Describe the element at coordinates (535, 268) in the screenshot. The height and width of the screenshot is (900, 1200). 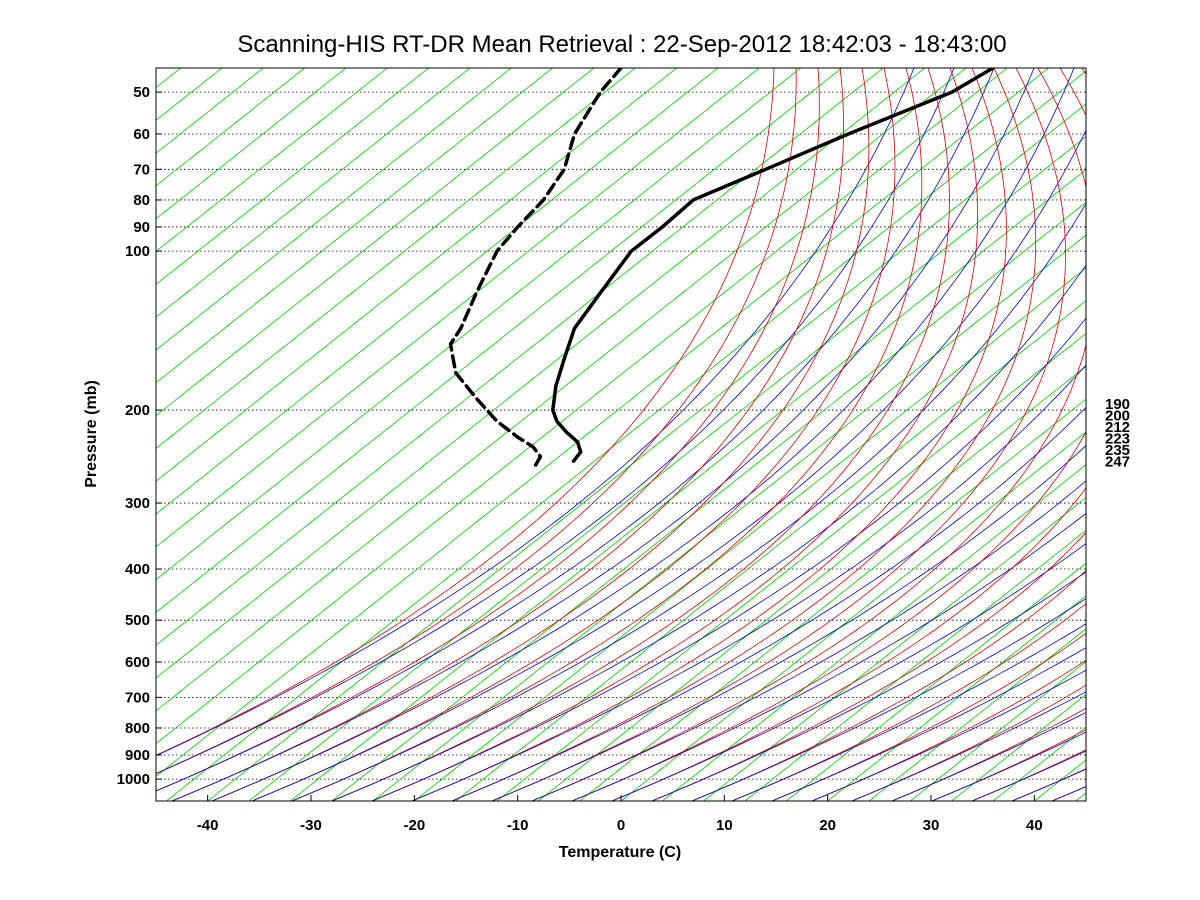
I see `dewpoint-profile-line` at that location.